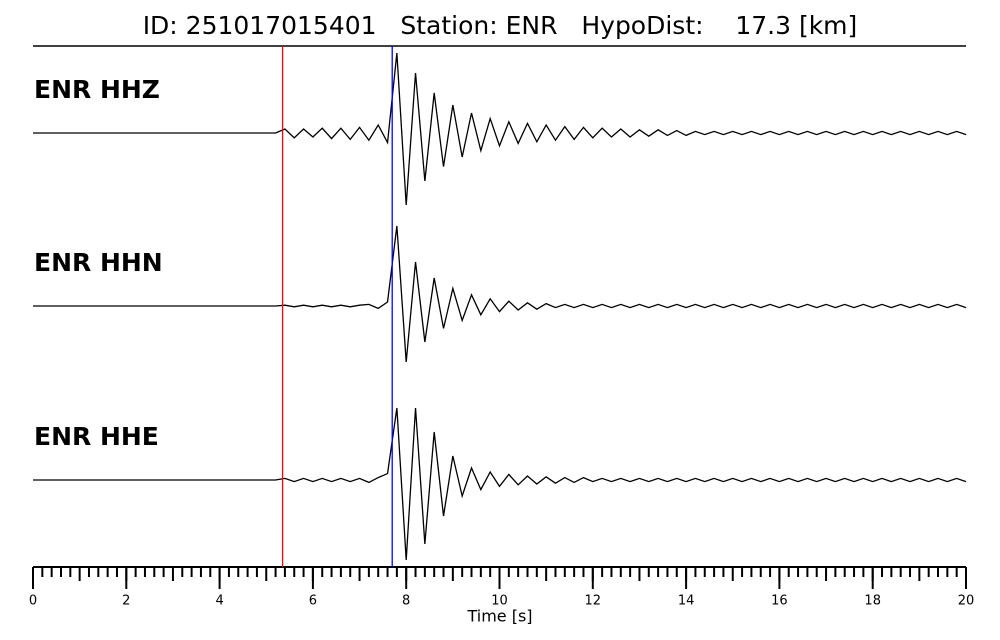  What do you see at coordinates (686, 601) in the screenshot?
I see `x-tick-label: 14` at bounding box center [686, 601].